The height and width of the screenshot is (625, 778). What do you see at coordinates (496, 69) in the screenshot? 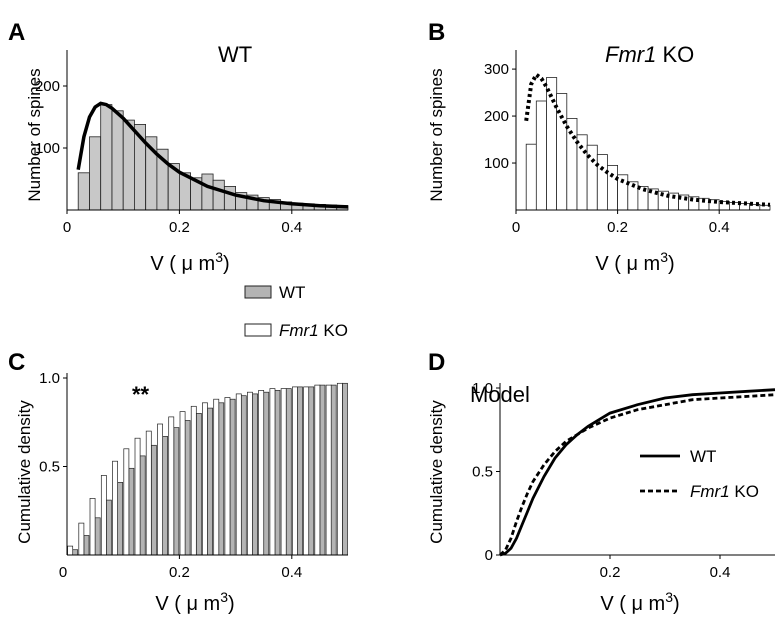
I see `y-tick-label: 300` at bounding box center [496, 69].